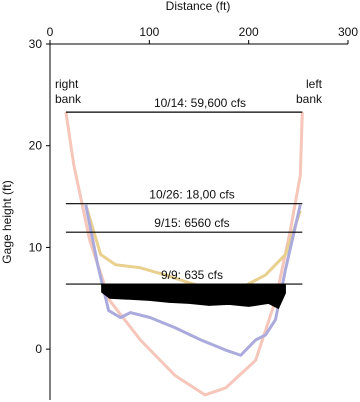 The width and height of the screenshot is (360, 402). I want to click on water-level-label: 10/26: 18,00 cfs, so click(191, 195).